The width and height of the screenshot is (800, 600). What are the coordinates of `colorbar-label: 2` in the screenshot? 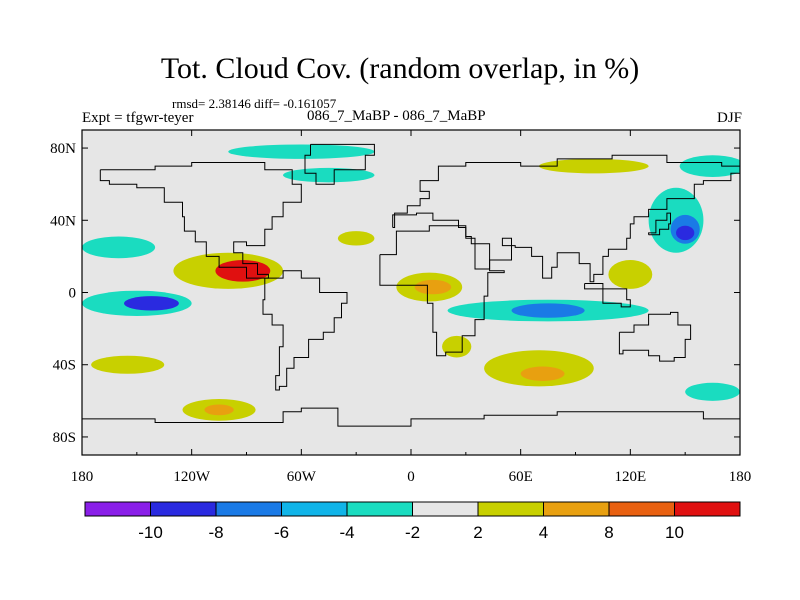 It's located at (477, 532).